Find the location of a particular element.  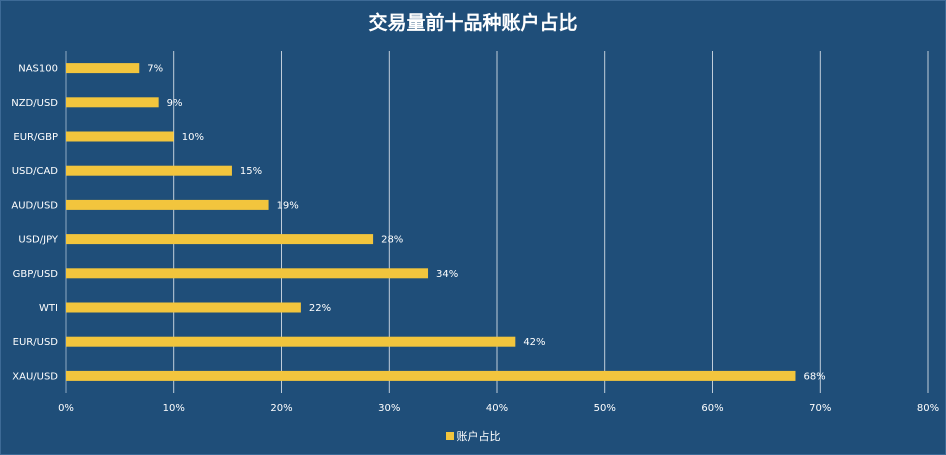

x-tick-label: 20% is located at coordinates (281, 408).